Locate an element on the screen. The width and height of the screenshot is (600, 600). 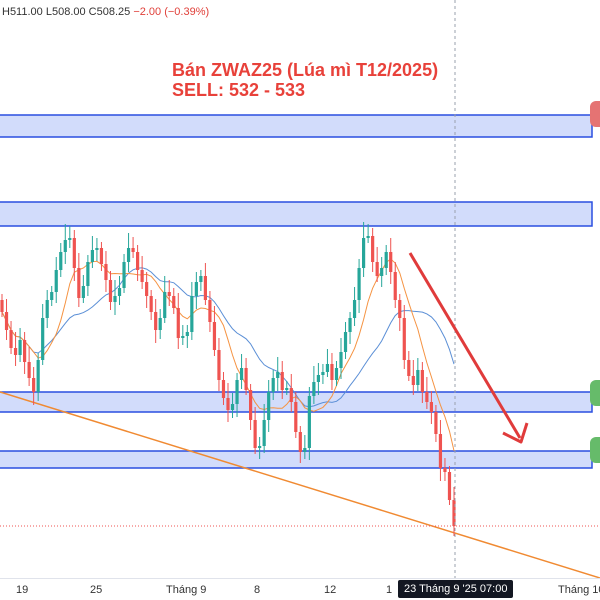
sell-zone is located at coordinates (296, 126).